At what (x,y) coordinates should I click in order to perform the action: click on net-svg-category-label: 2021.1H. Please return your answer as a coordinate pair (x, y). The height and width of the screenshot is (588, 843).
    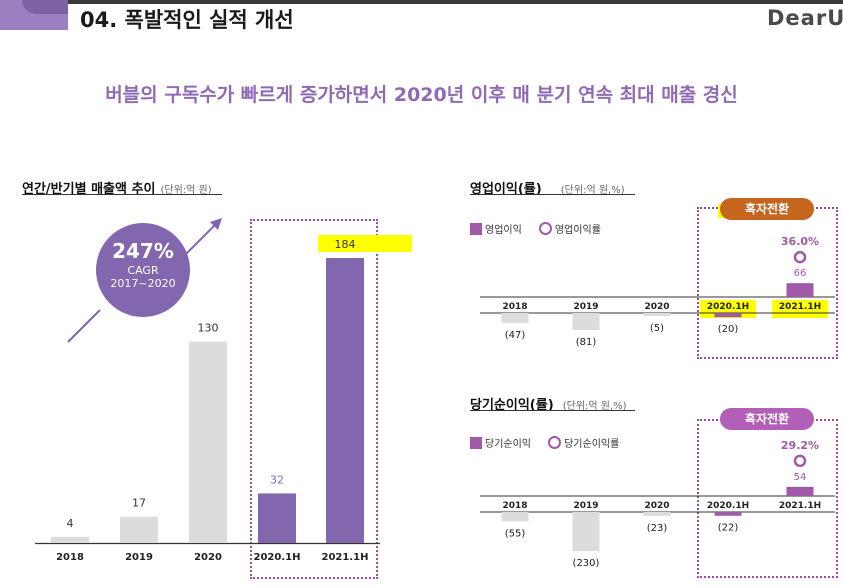
    Looking at the image, I should click on (800, 506).